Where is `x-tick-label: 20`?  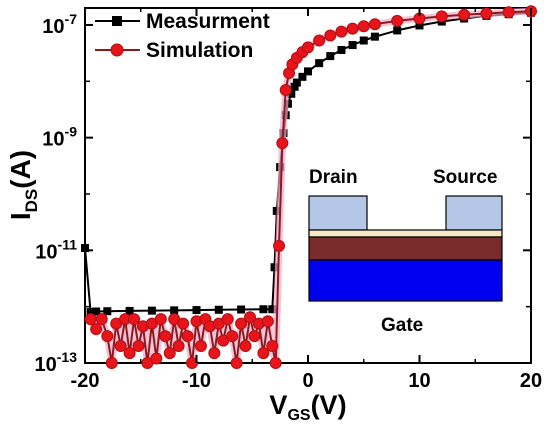 x-tick-label: 20 is located at coordinates (531, 381).